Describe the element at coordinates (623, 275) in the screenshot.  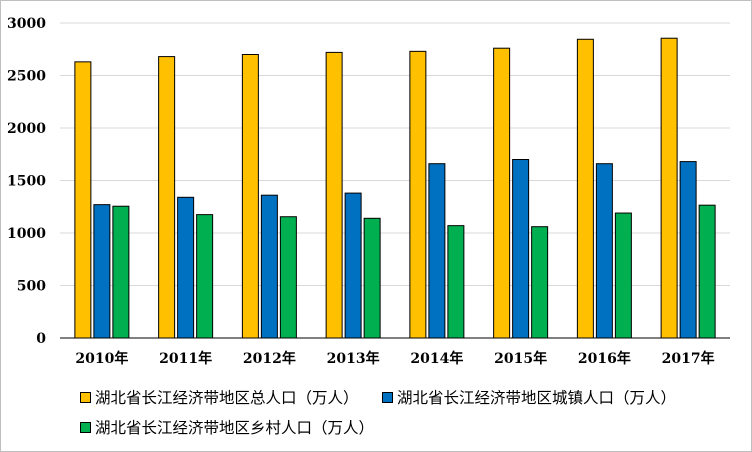
I see `bar-rural-2016年` at that location.